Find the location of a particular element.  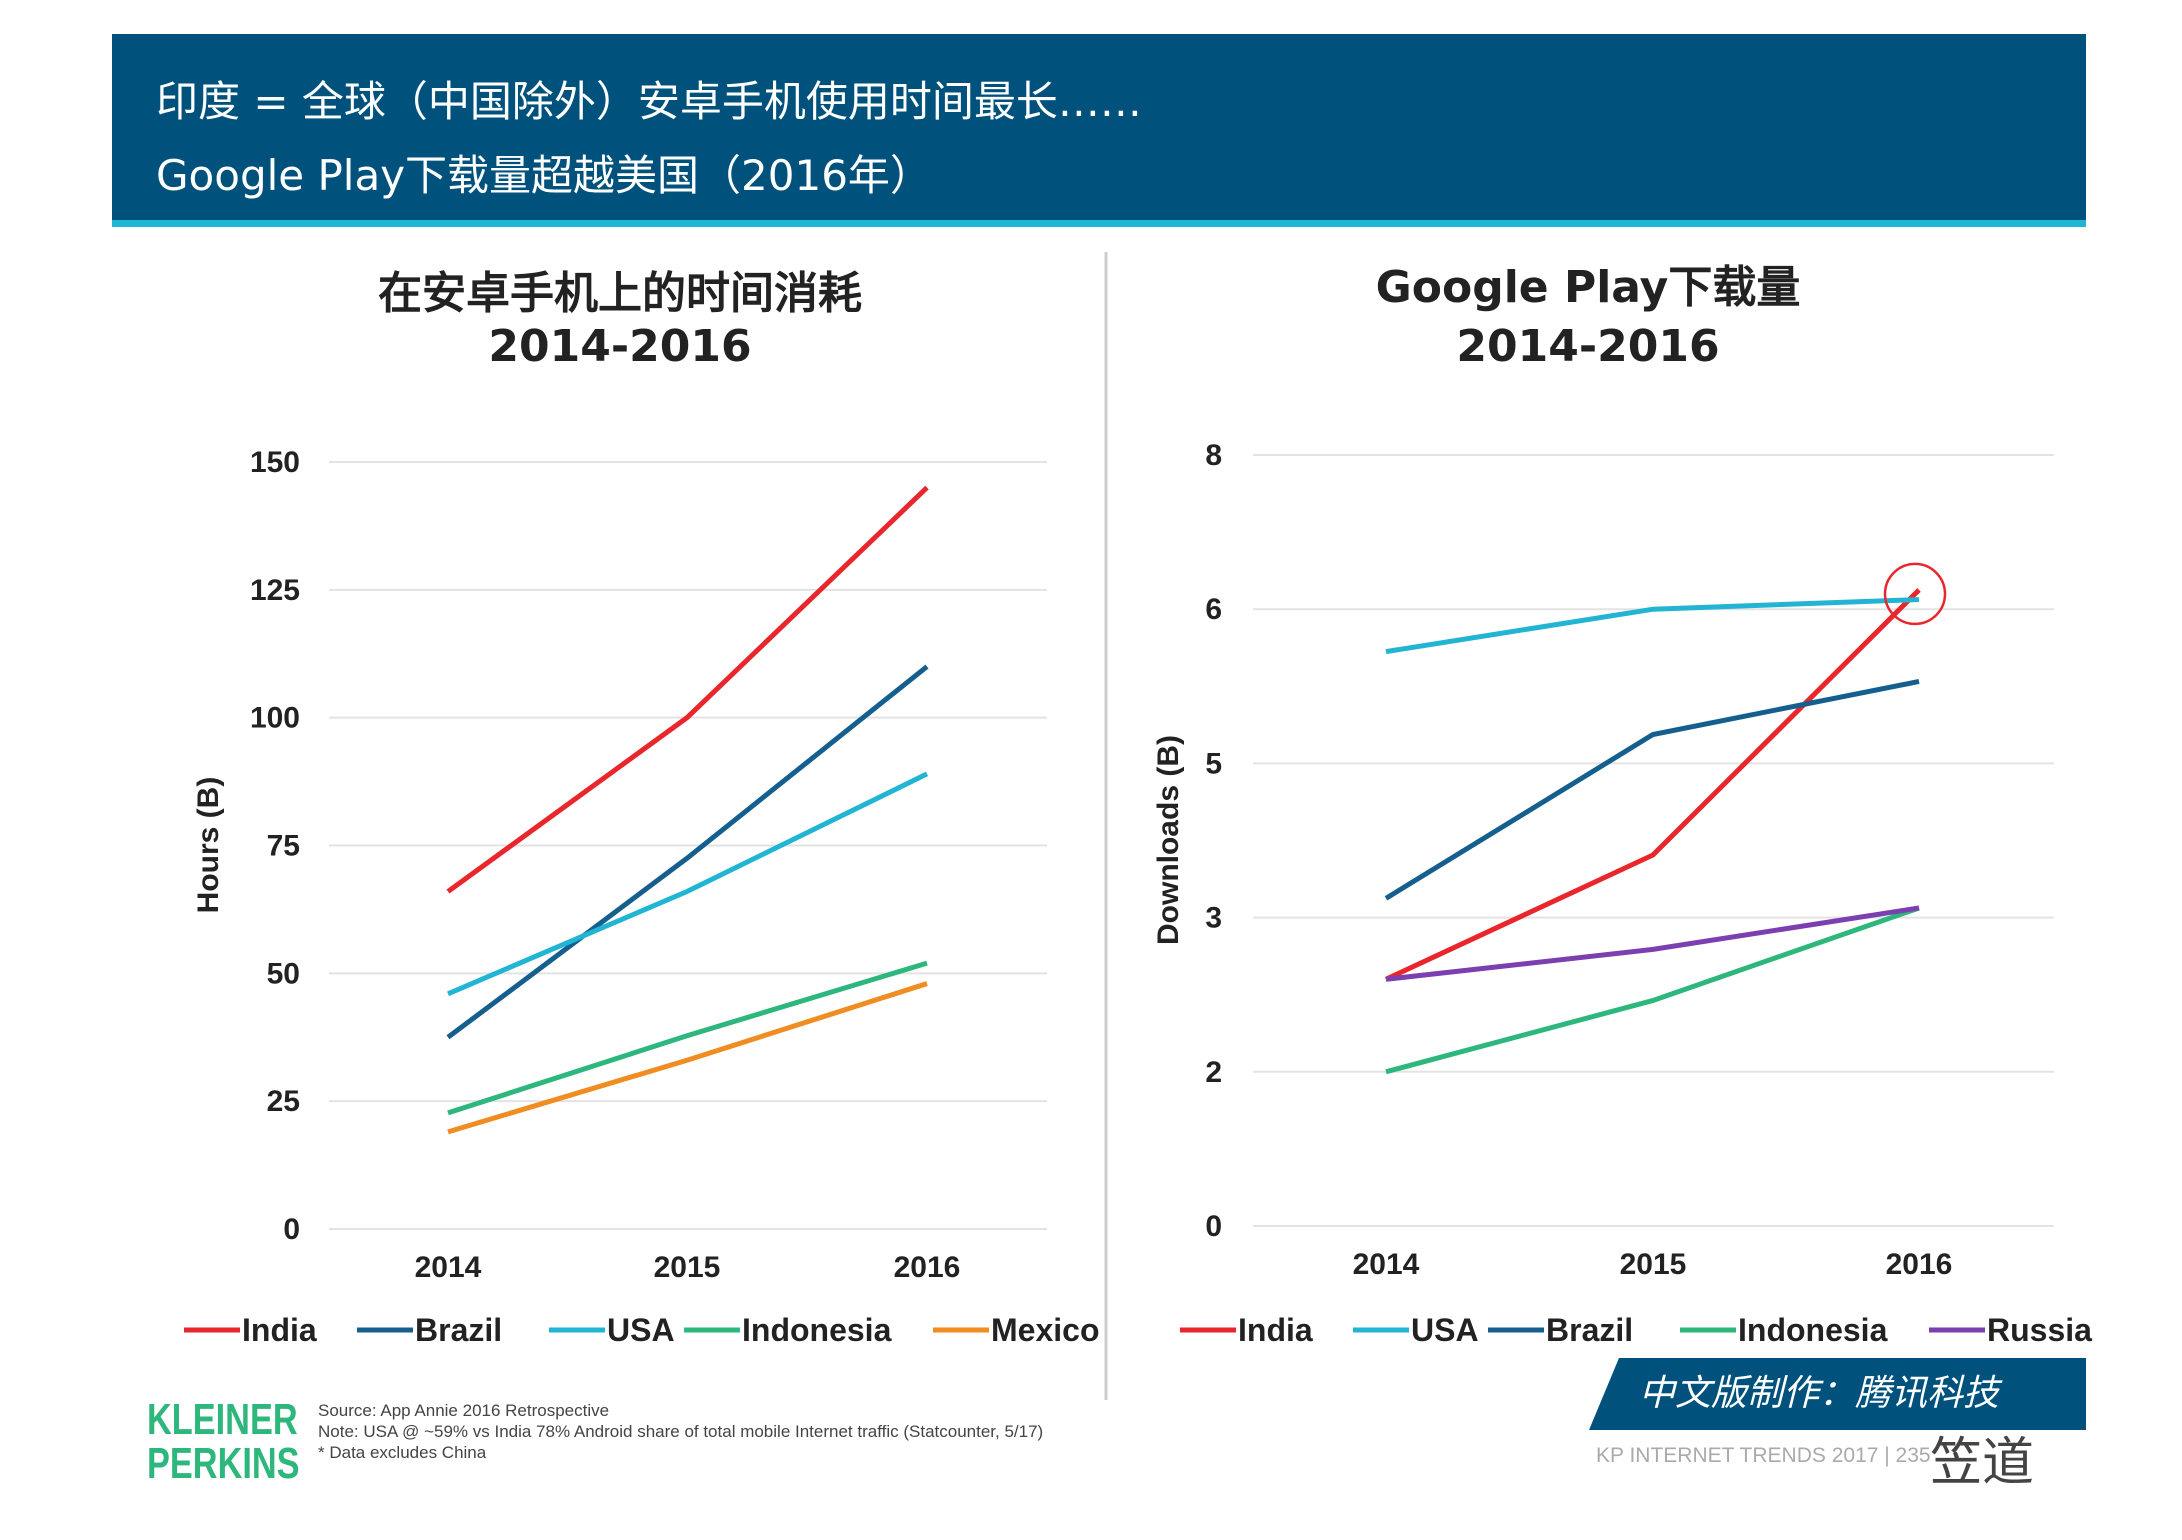

y-tick-label: 3 is located at coordinates (1213, 918).